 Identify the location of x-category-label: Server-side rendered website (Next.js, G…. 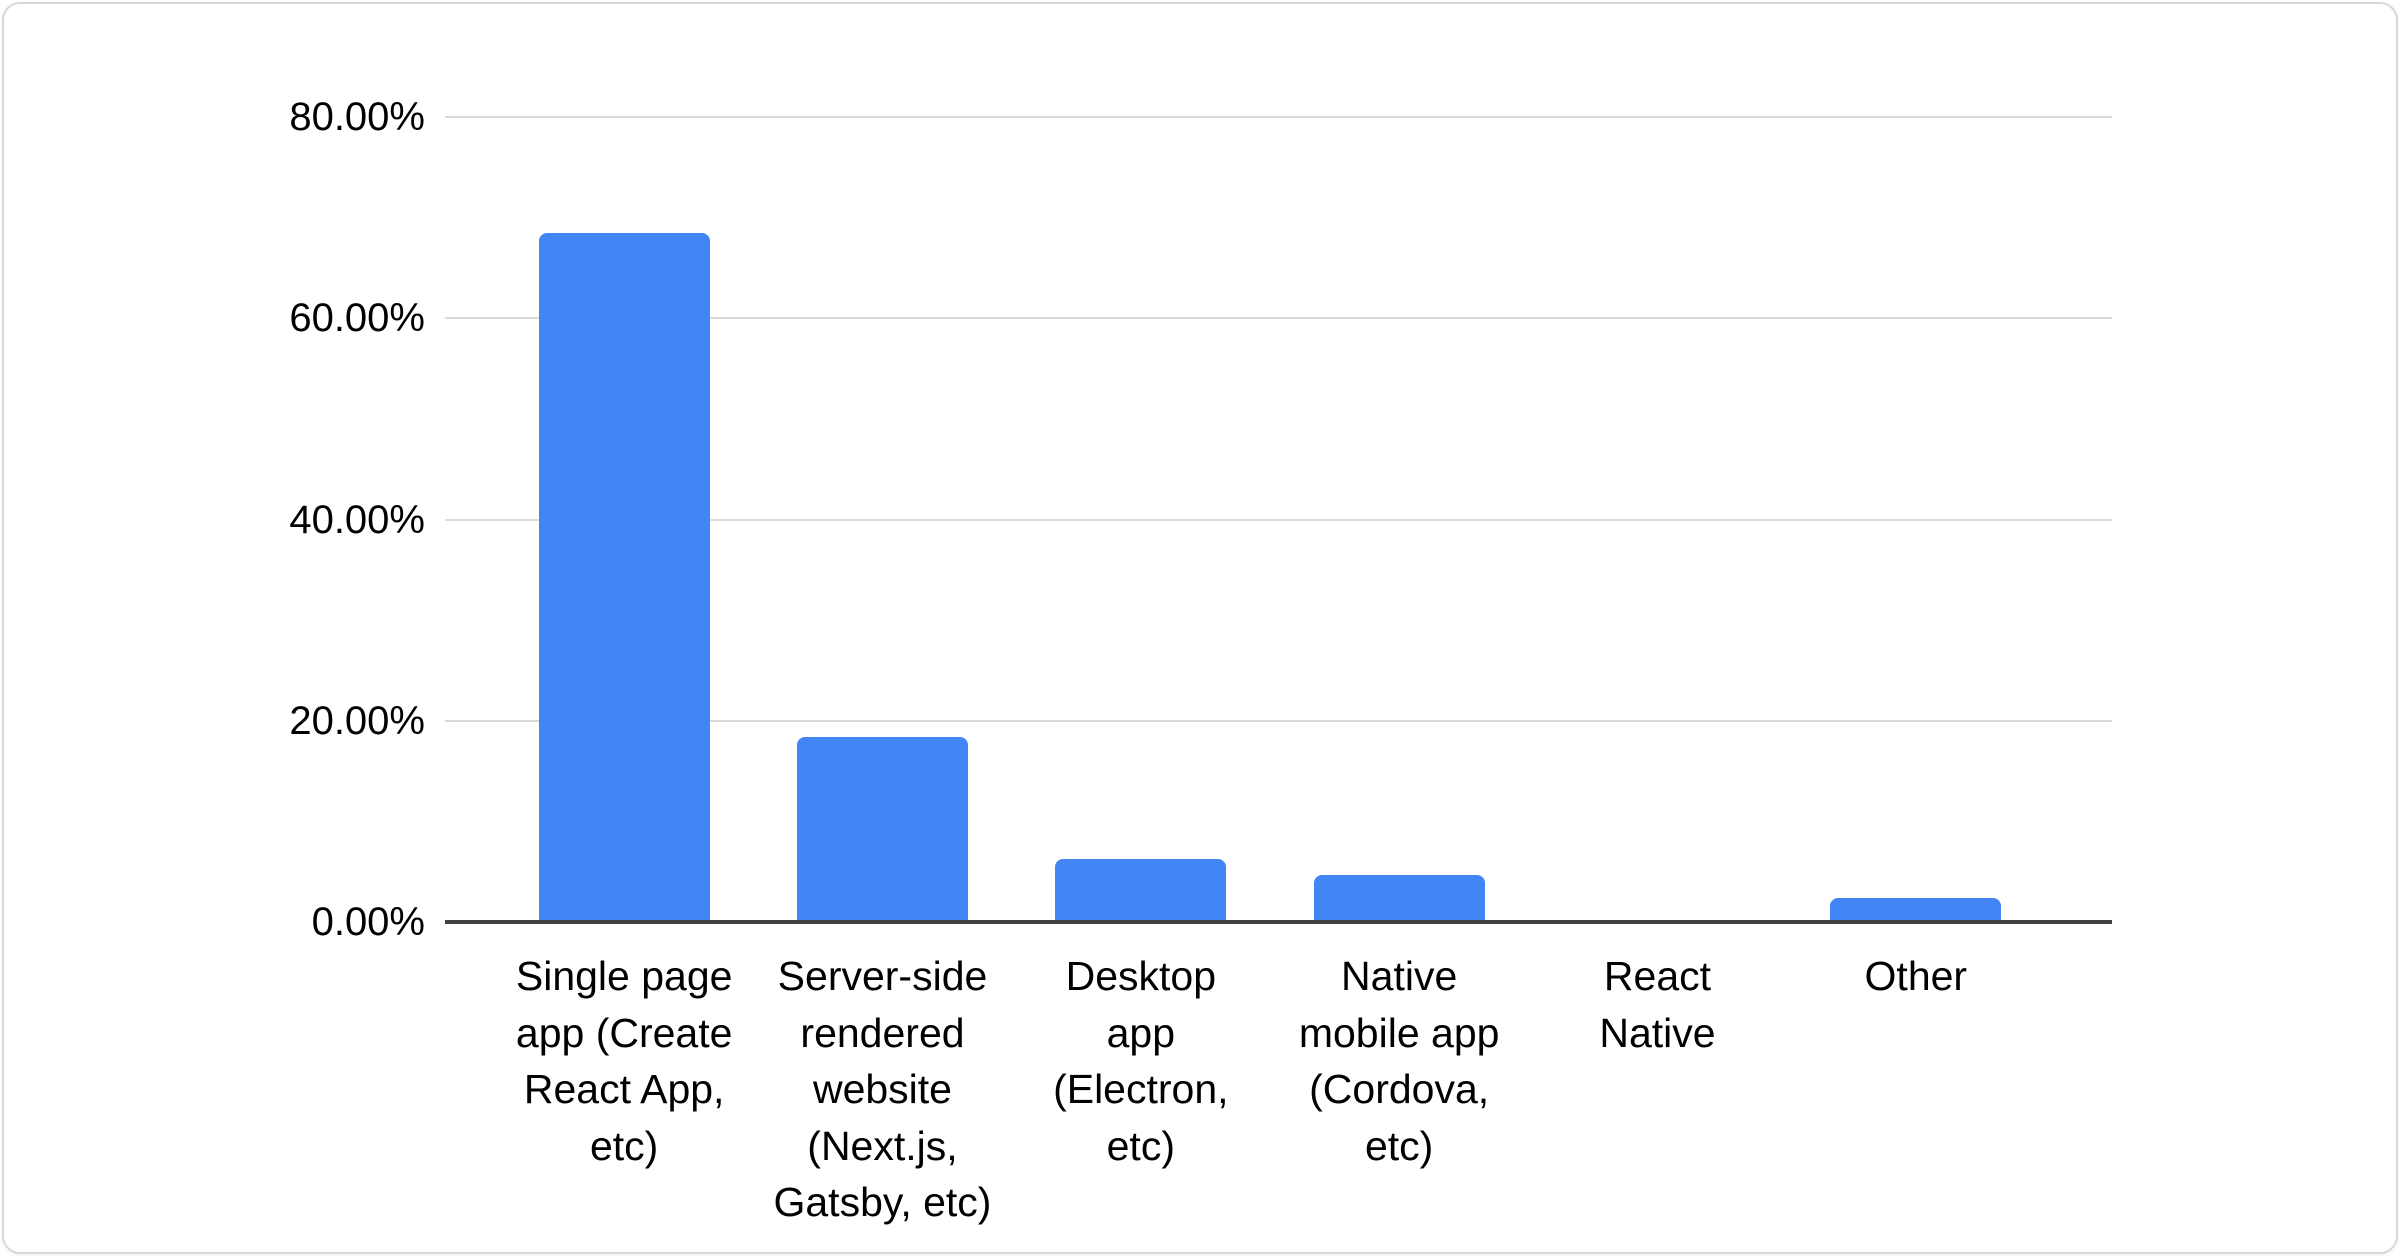
(882, 1089).